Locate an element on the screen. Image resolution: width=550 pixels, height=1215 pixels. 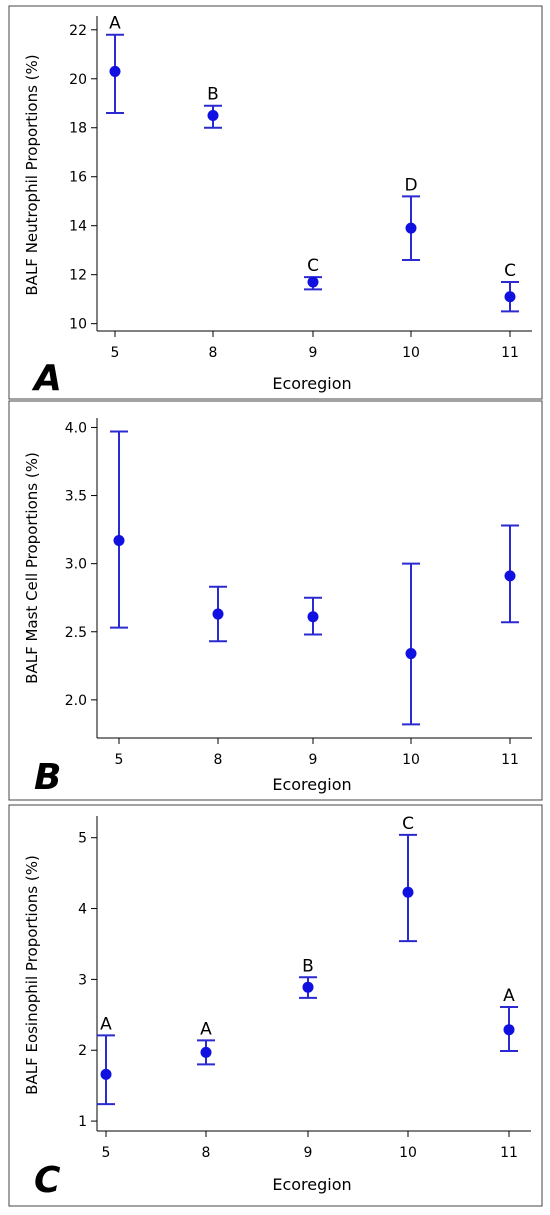
y-axis-label: BALF Eosinophil Proportions (%) is located at coordinates (32, 975).